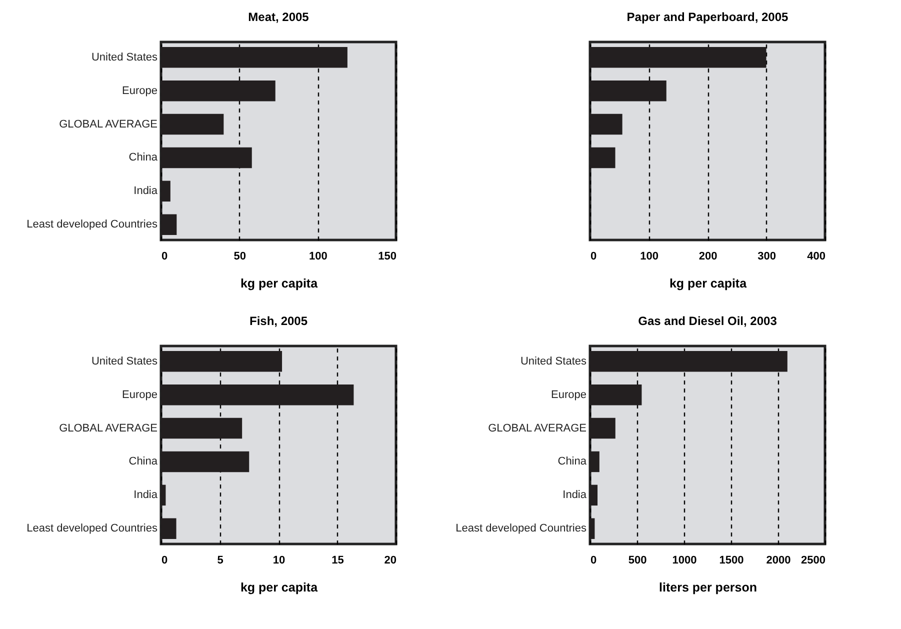 The width and height of the screenshot is (901, 629). What do you see at coordinates (767, 256) in the screenshot?
I see `x-tick-label: 300` at bounding box center [767, 256].